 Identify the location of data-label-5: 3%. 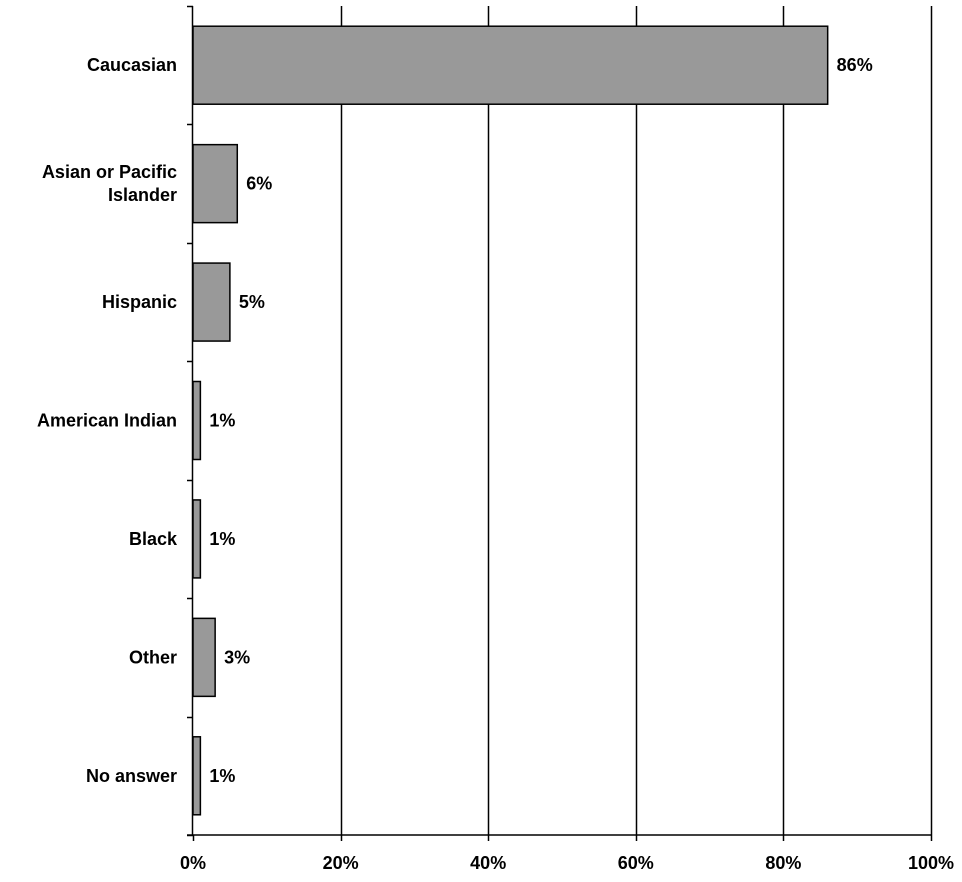
(237, 657).